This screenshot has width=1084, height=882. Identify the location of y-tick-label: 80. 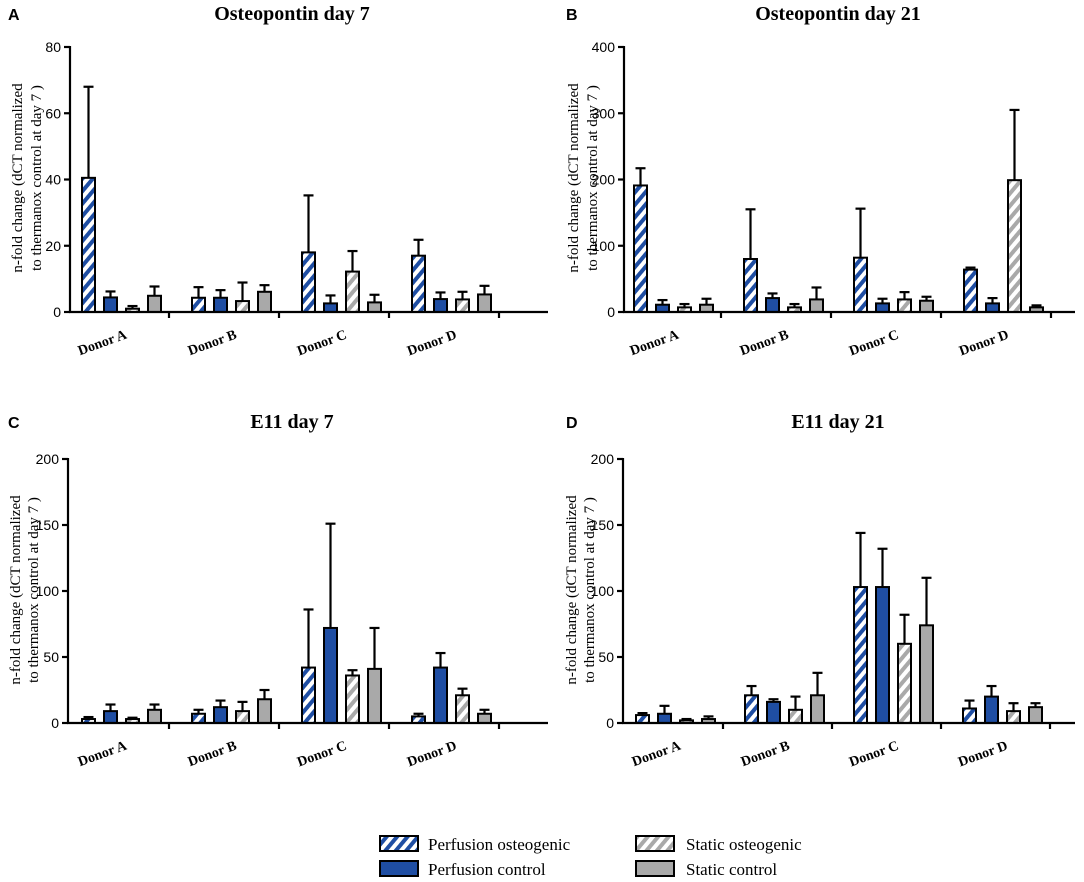
(53, 47).